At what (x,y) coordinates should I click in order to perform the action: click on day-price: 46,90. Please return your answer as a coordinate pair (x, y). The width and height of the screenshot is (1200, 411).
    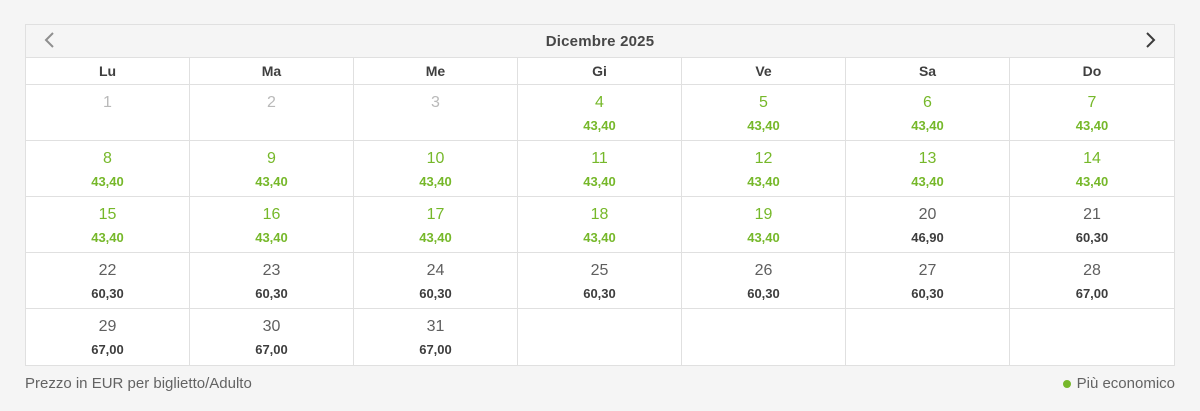
    Looking at the image, I should click on (927, 237).